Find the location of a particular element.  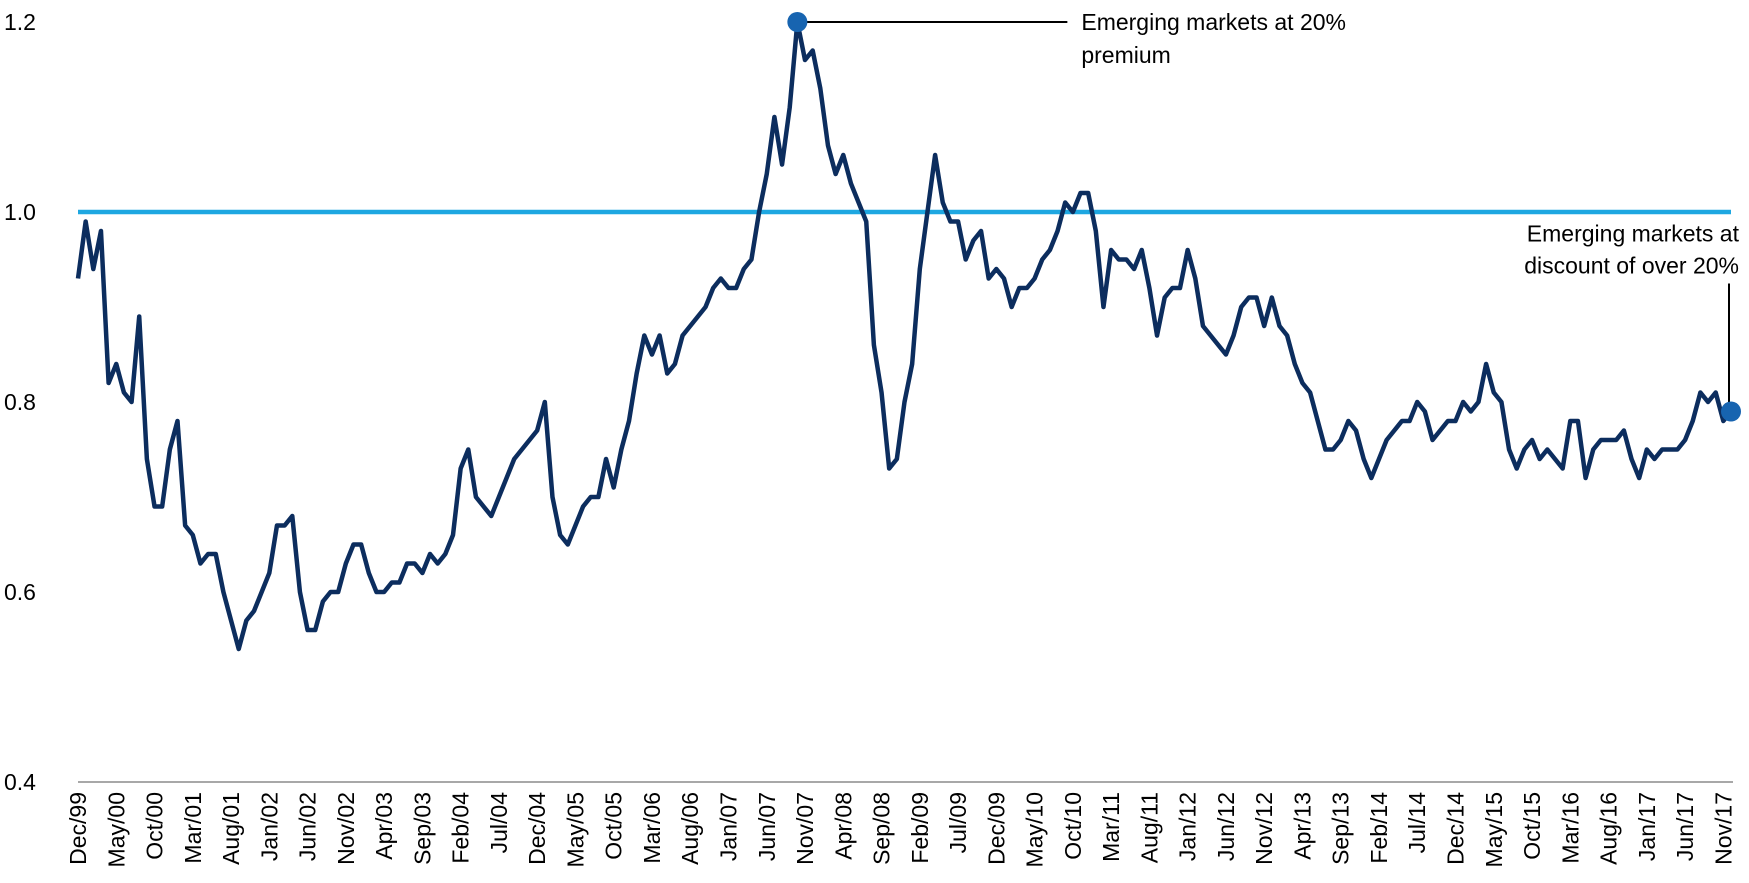

x-tick-label: Feb/09 is located at coordinates (920, 828).